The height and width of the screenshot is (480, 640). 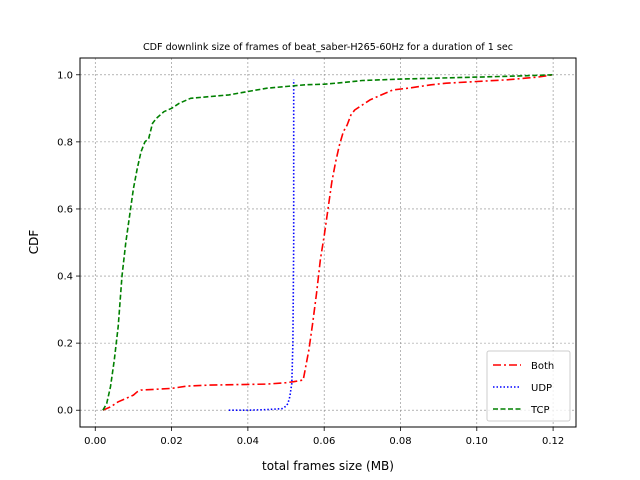 I want to click on y-tick-label: 0.8, so click(x=65, y=142).